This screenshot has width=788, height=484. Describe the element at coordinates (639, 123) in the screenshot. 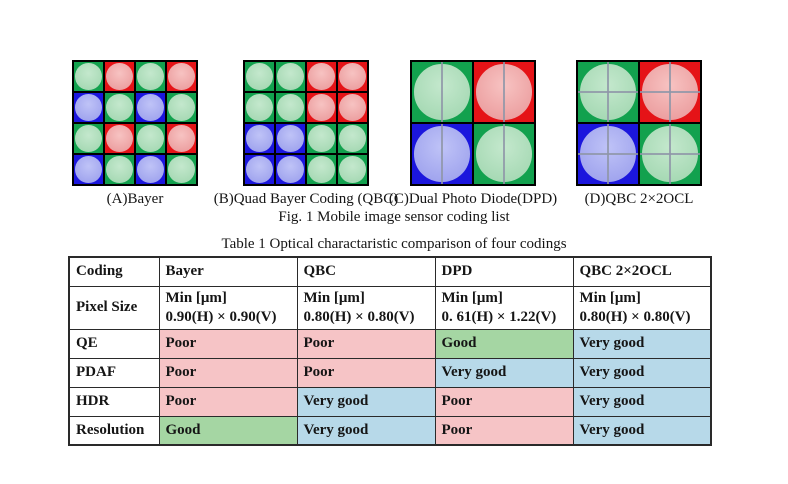

I see `sensor-grid-qbc-2x2ocl` at that location.